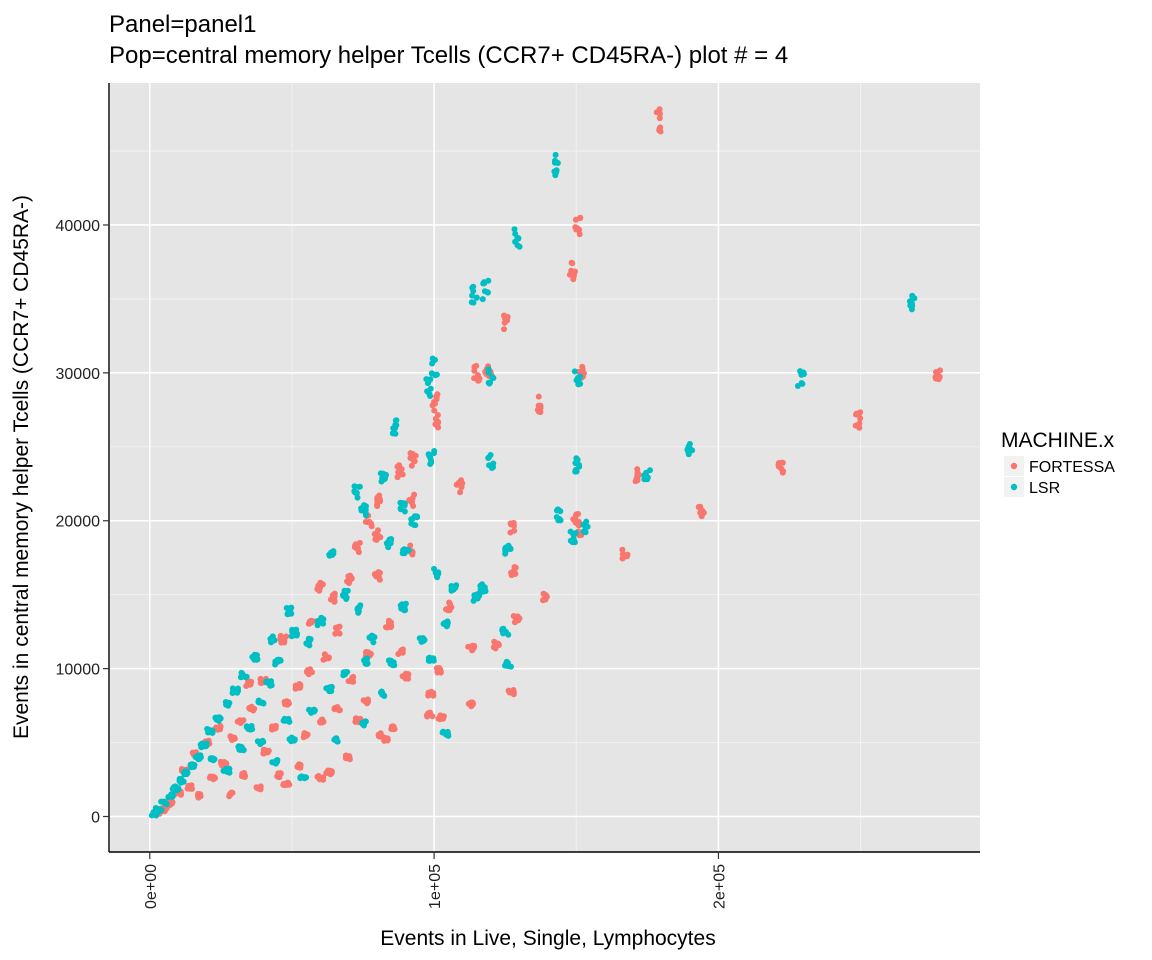 The image size is (1152, 960). What do you see at coordinates (78, 374) in the screenshot?
I see `y-tick-label: 30000` at bounding box center [78, 374].